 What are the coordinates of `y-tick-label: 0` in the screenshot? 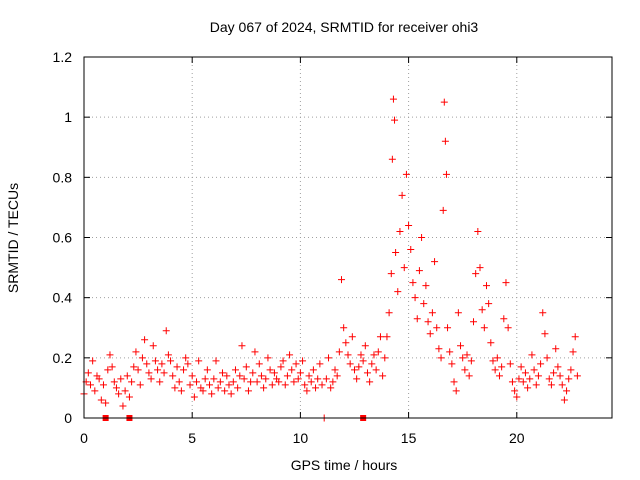 It's located at (68, 418).